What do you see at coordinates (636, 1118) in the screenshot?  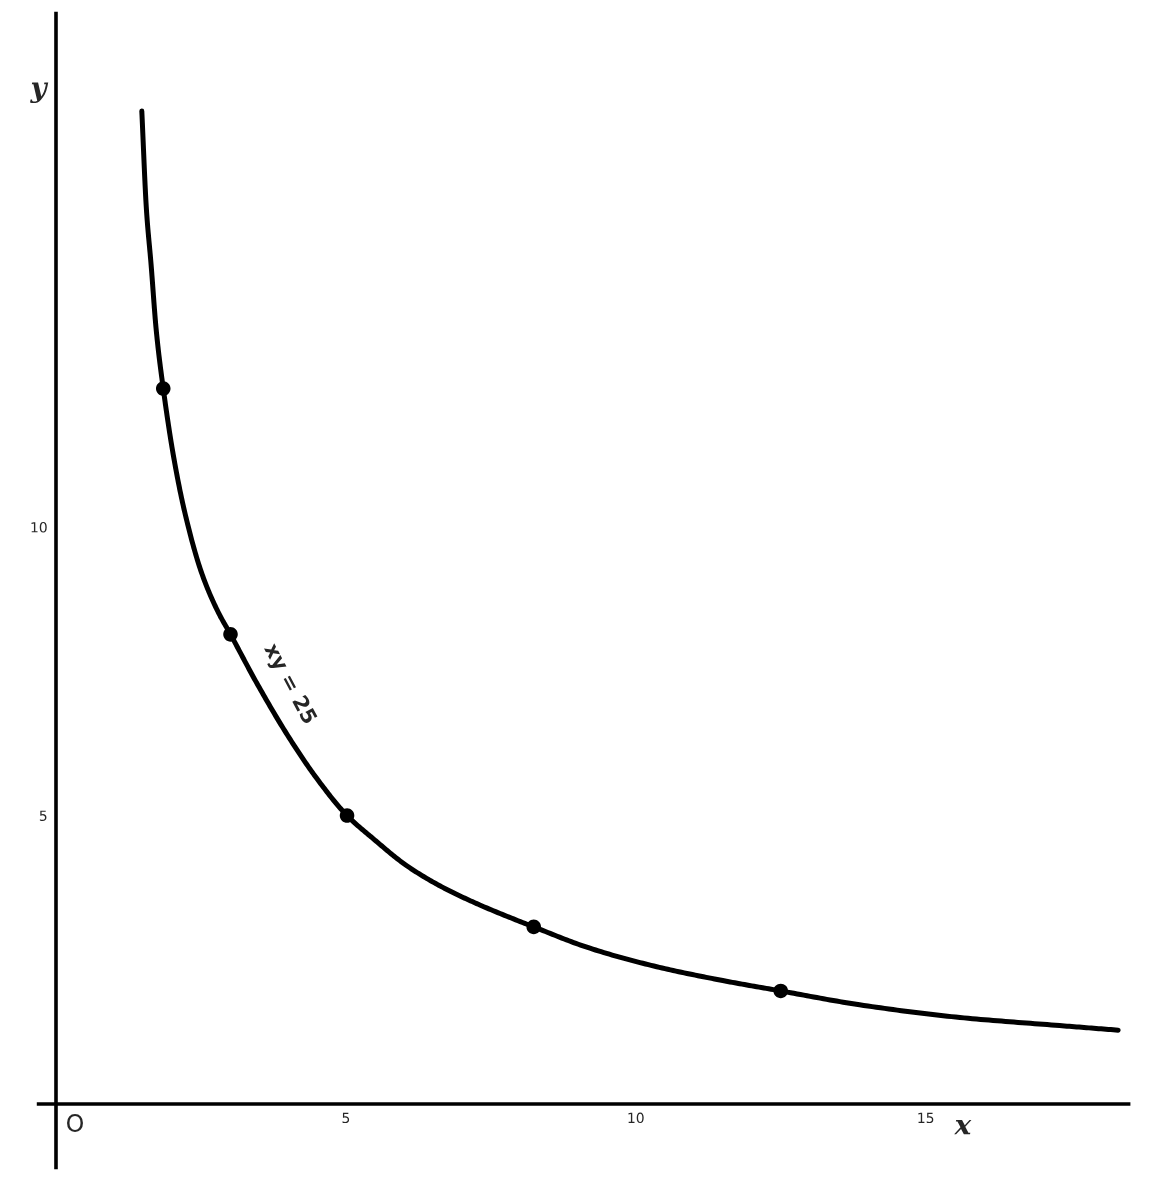 I see `x-tick-label: 10` at bounding box center [636, 1118].